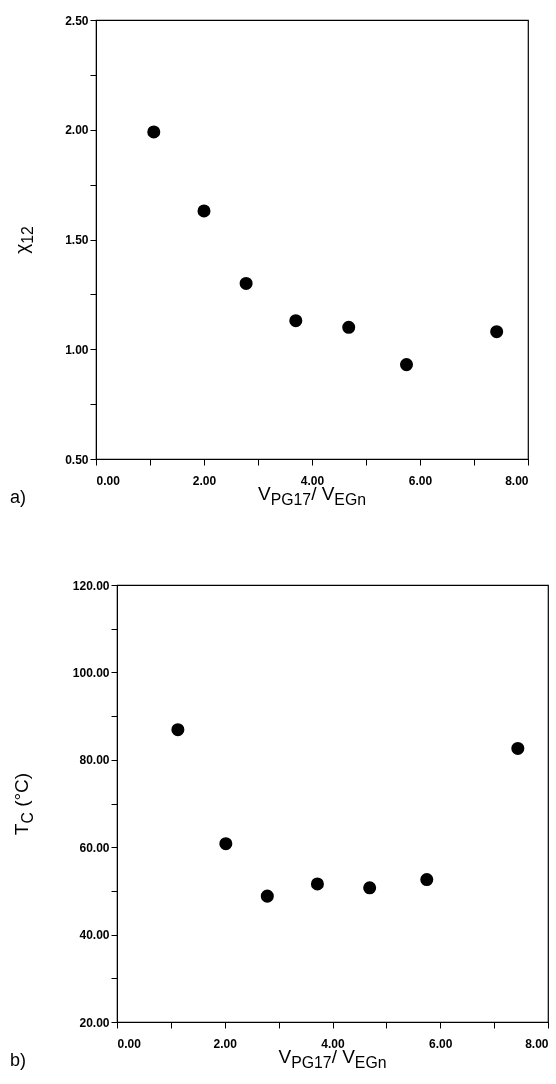 The height and width of the screenshot is (1084, 556). What do you see at coordinates (94, 847) in the screenshot?
I see `y-tick-label: 60.00` at bounding box center [94, 847].